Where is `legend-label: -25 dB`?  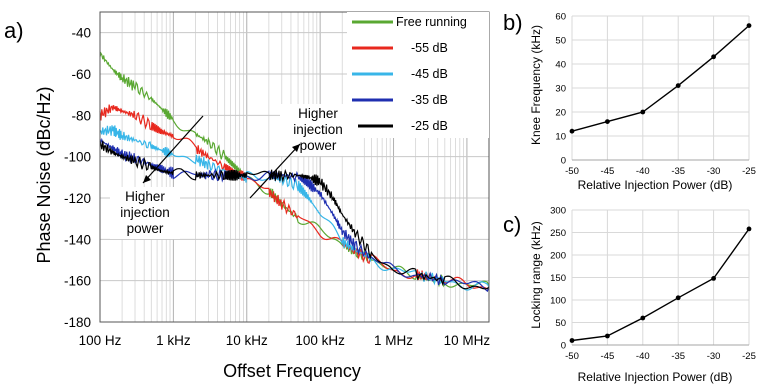
legend-label: -25 dB is located at coordinates (429, 126).